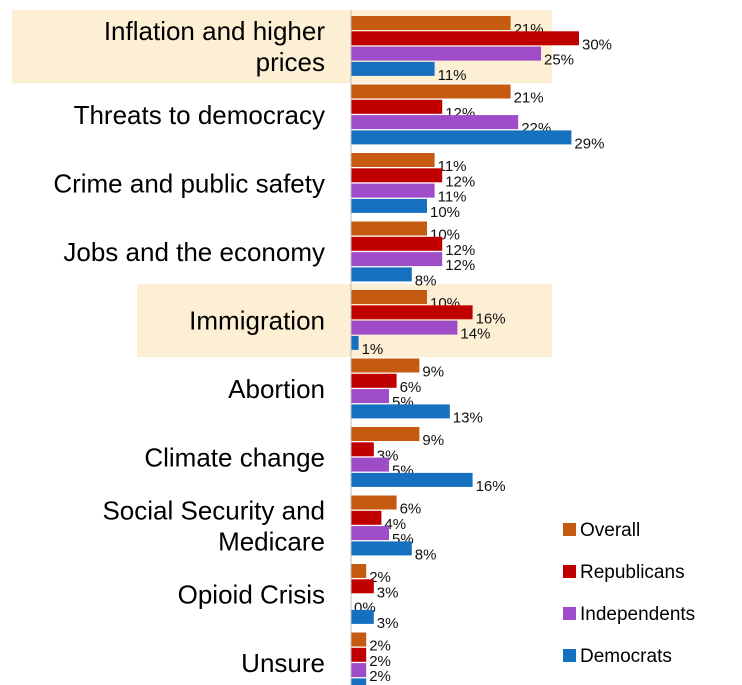 This screenshot has height=685, width=742. Describe the element at coordinates (475, 334) in the screenshot. I see `value-label: 14%` at that location.